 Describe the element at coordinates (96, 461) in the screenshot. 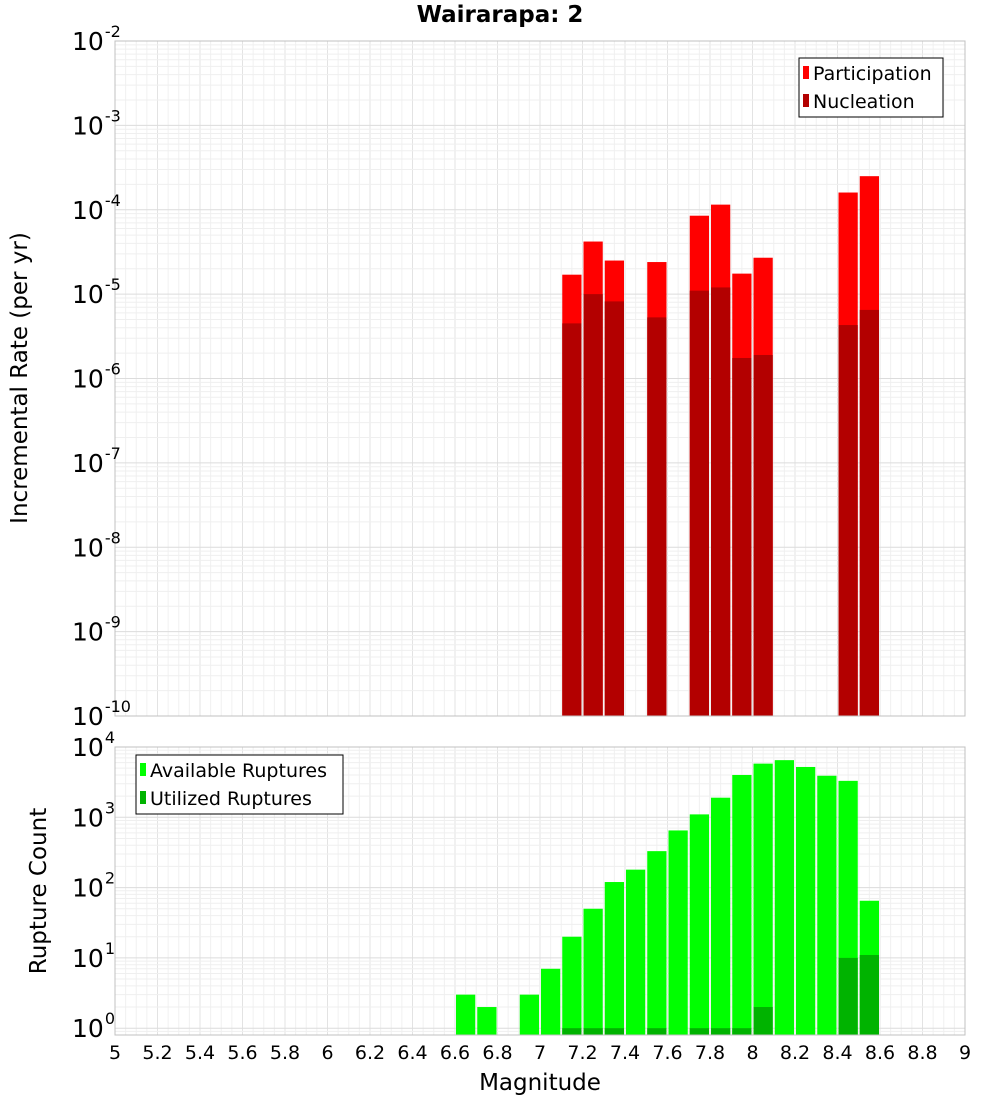

I see `top-y-tick-label: 10⁻⁷` at that location.